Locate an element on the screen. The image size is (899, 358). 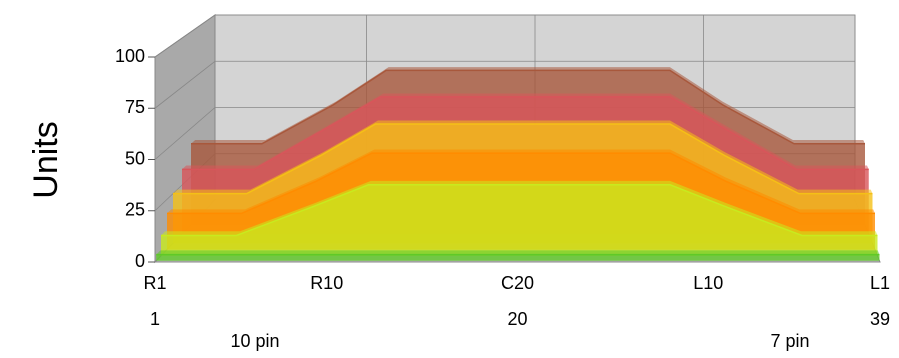
x-tick-label: R1 is located at coordinates (154, 283).